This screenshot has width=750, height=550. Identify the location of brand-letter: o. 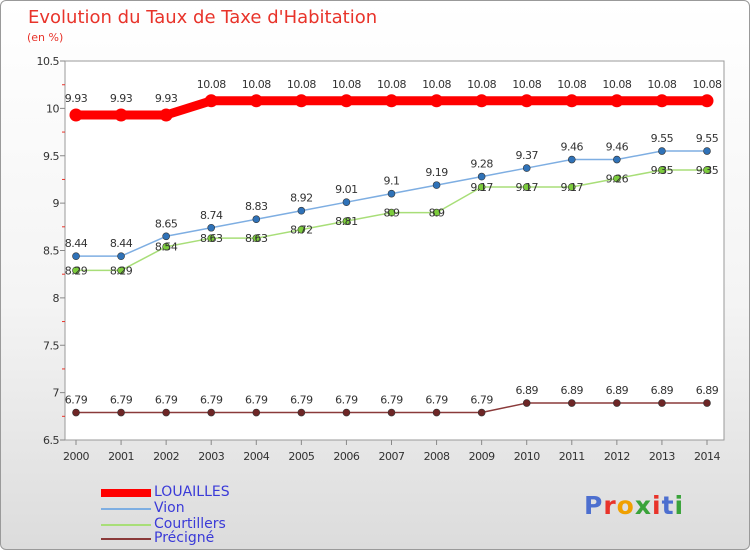
(625, 505).